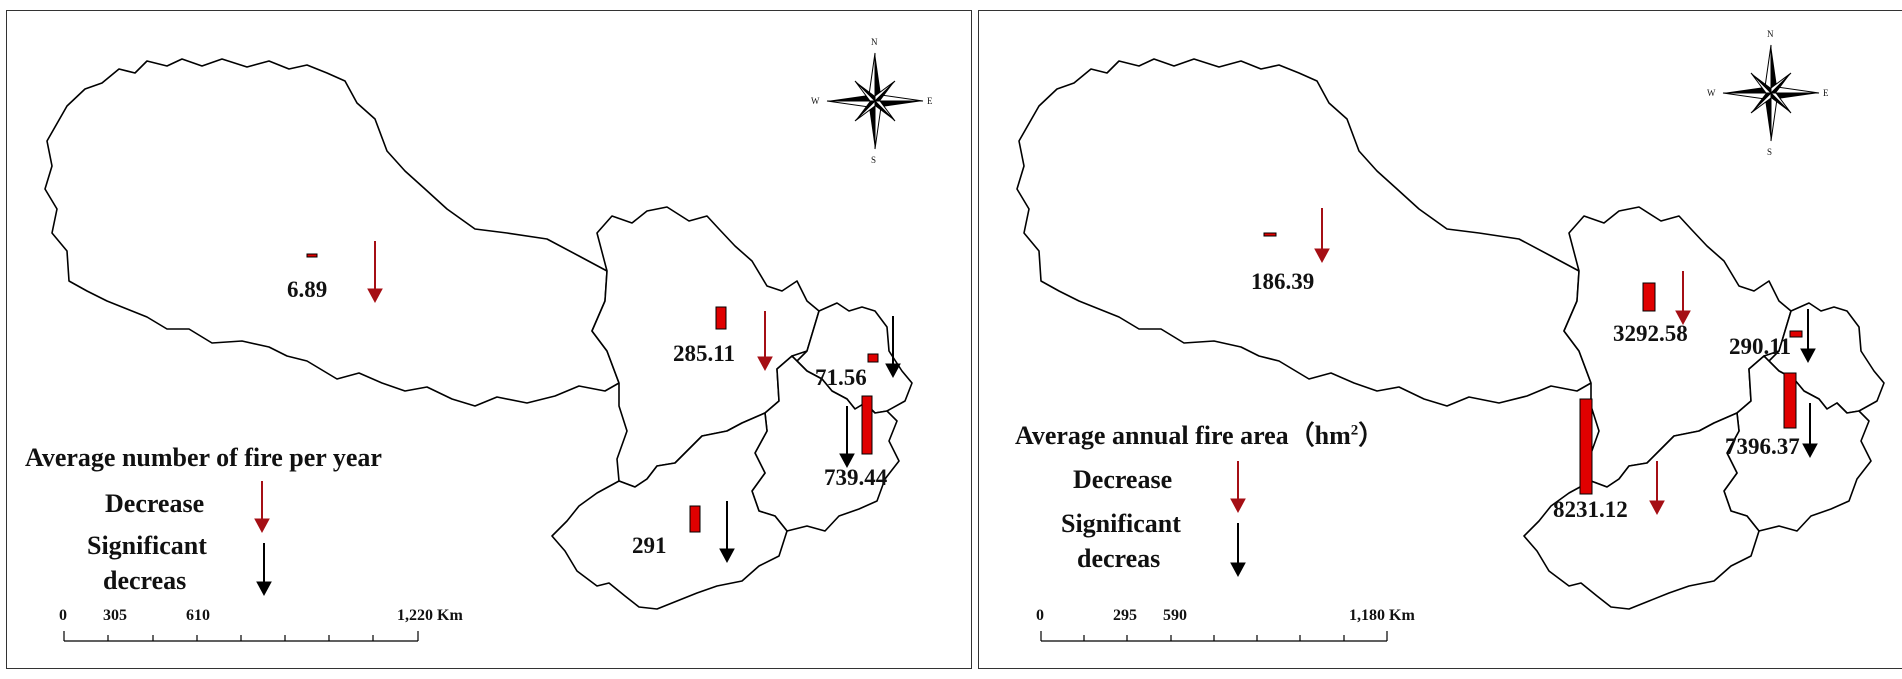 The height and width of the screenshot is (679, 1902). Describe the element at coordinates (1650, 333) in the screenshot. I see `value-sichuan: 3292.58` at that location.